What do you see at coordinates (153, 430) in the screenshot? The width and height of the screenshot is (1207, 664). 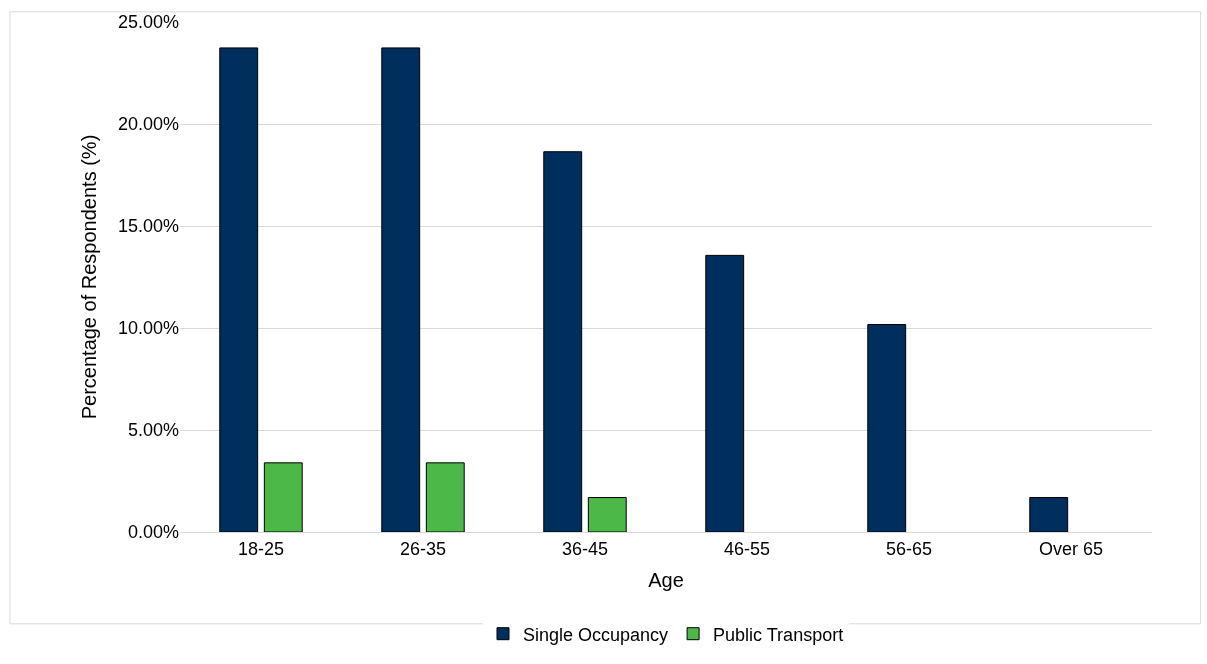 I see `y-tick-label: 5.00%` at bounding box center [153, 430].